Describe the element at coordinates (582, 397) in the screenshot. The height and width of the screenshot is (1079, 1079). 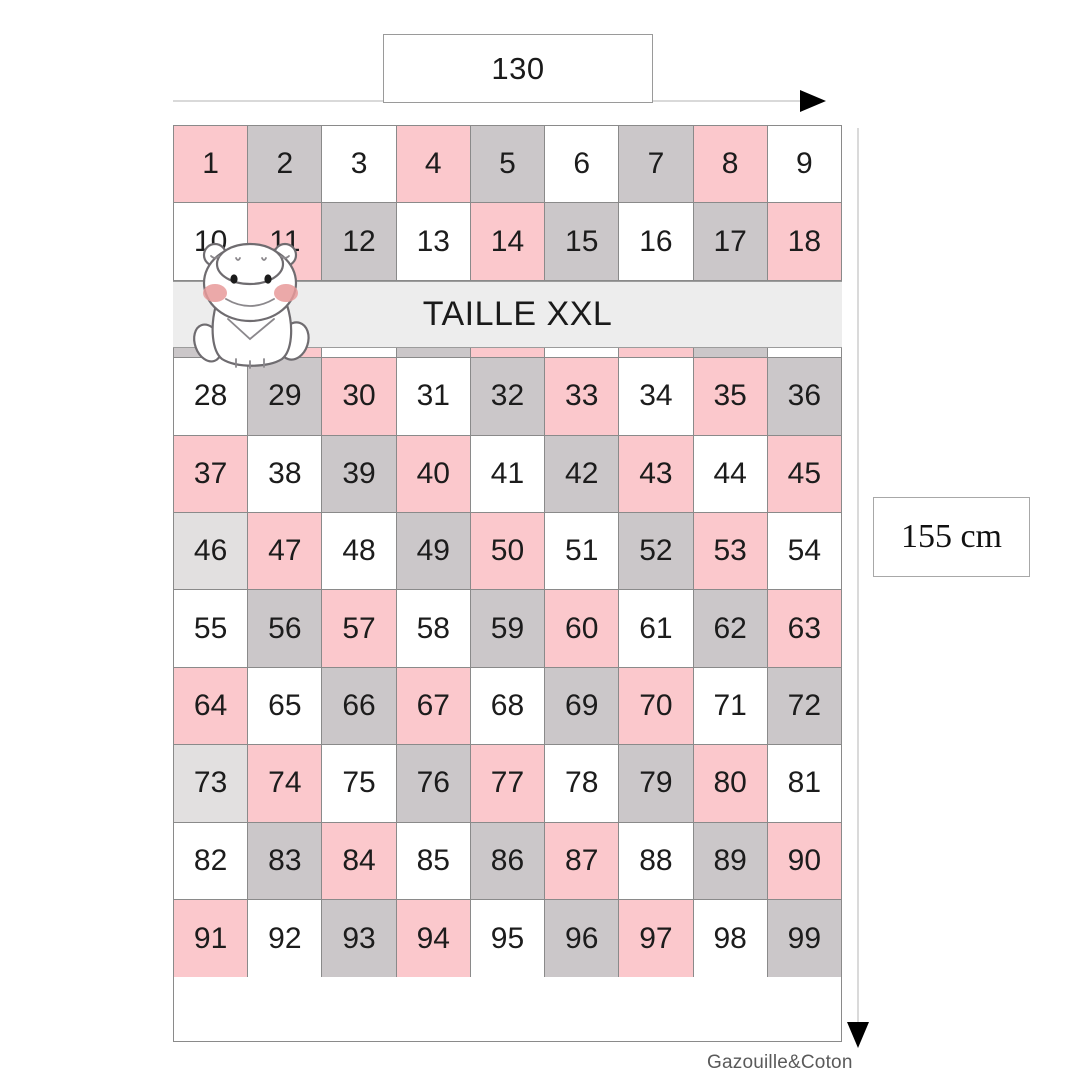
I see `grid-cell: 33` at that location.